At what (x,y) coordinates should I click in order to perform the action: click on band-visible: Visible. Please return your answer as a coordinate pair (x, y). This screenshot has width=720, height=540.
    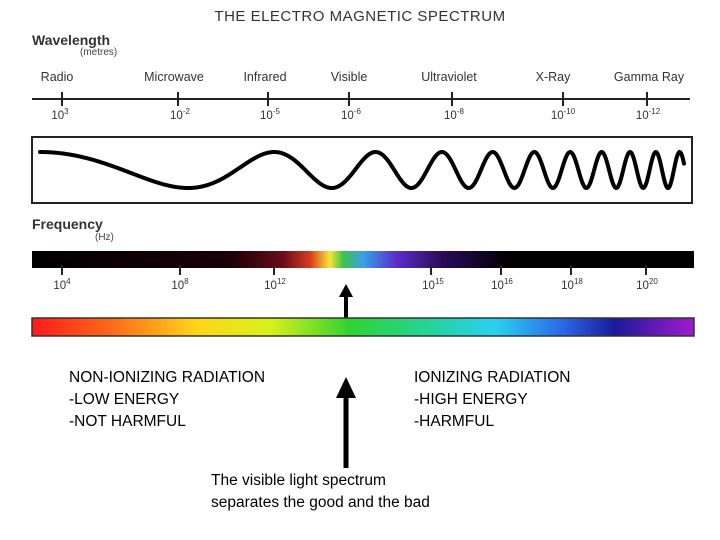
    Looking at the image, I should click on (349, 77).